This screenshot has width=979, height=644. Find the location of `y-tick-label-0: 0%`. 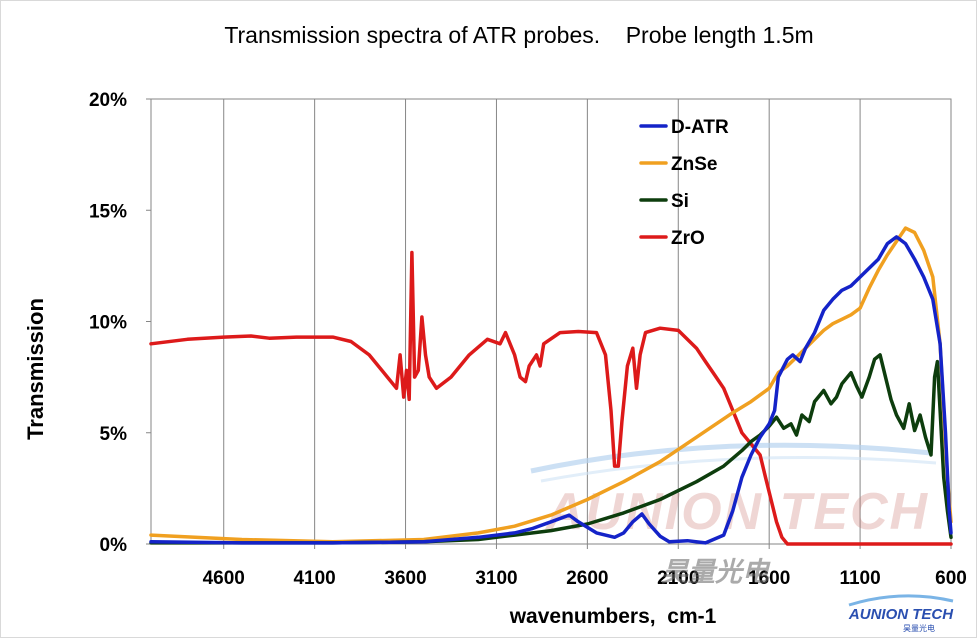

y-tick-label-0: 0% is located at coordinates (114, 545).